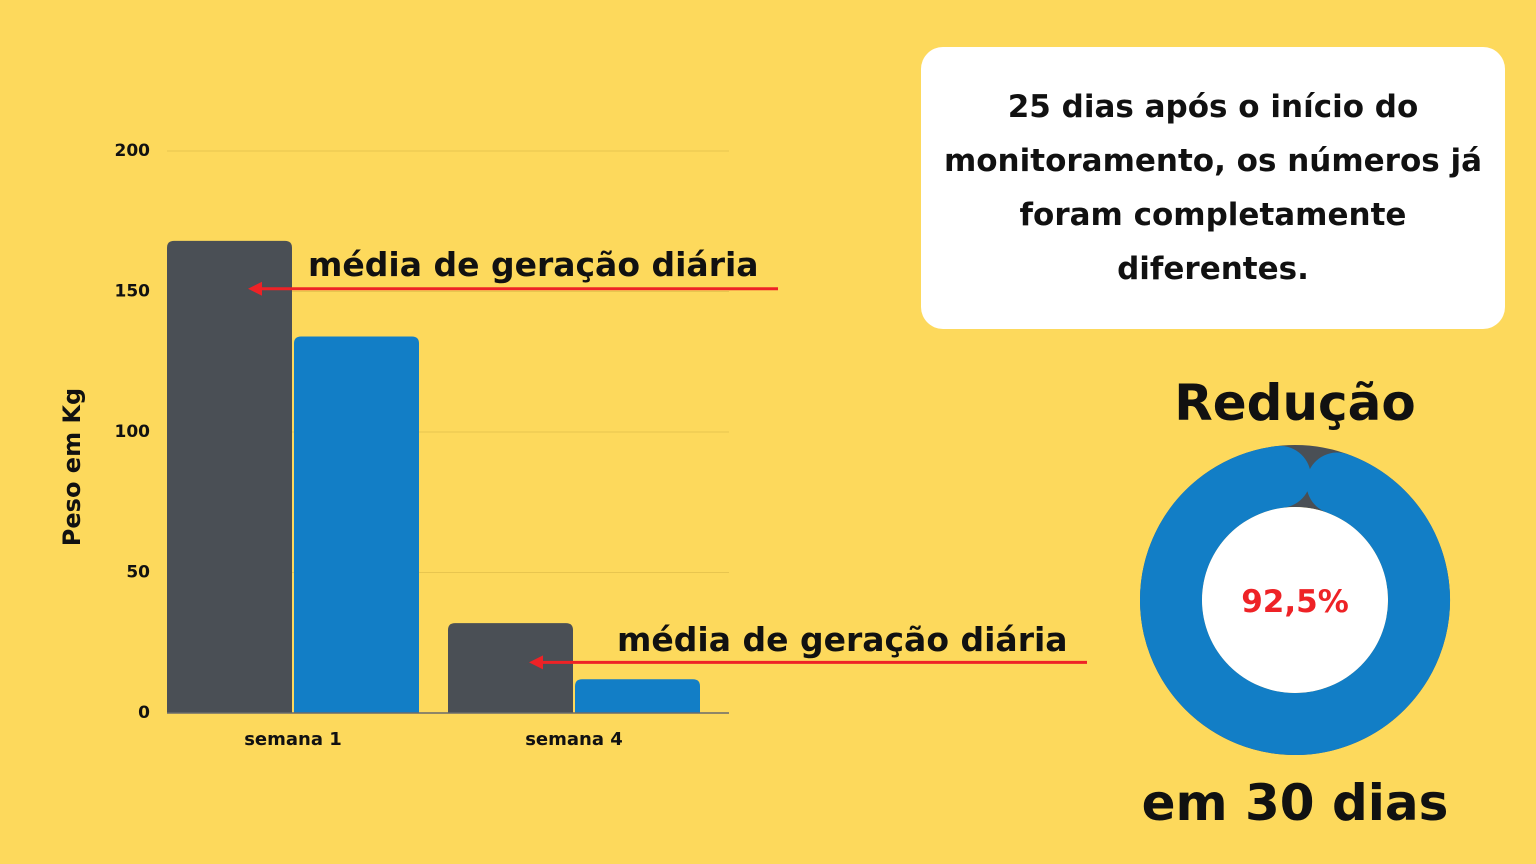 This screenshot has height=864, width=1536. What do you see at coordinates (433, 739) in the screenshot?
I see `x-axis-categories: semana 1 semana 4` at bounding box center [433, 739].